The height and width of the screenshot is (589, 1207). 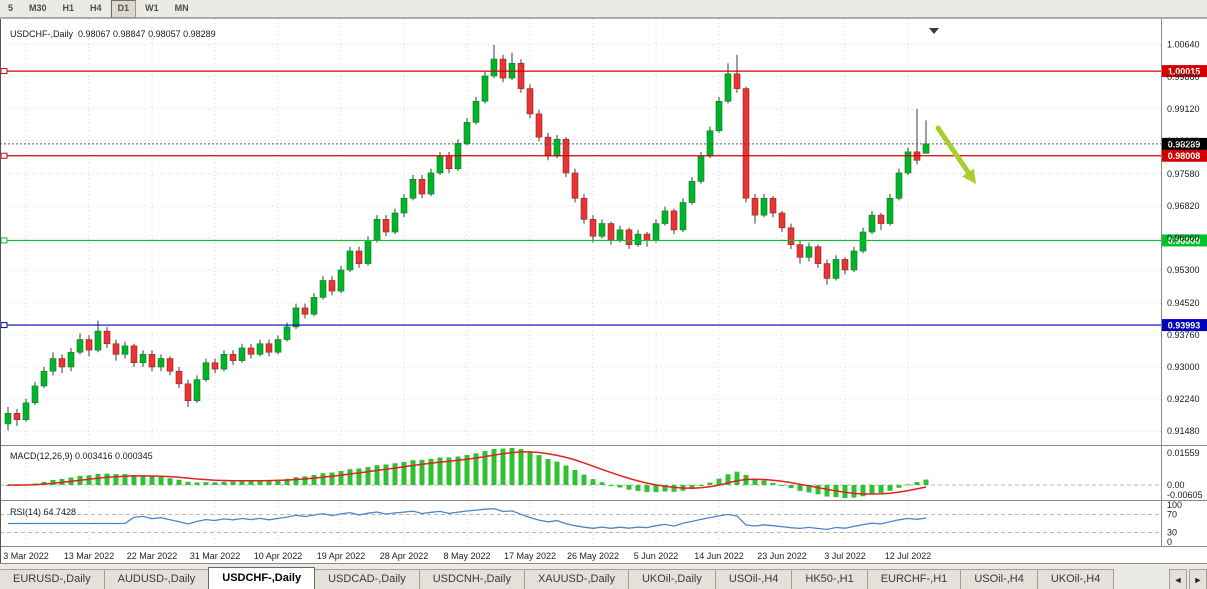 What do you see at coordinates (68, 7) in the screenshot?
I see `timeframe-button-h1: H1` at bounding box center [68, 7].